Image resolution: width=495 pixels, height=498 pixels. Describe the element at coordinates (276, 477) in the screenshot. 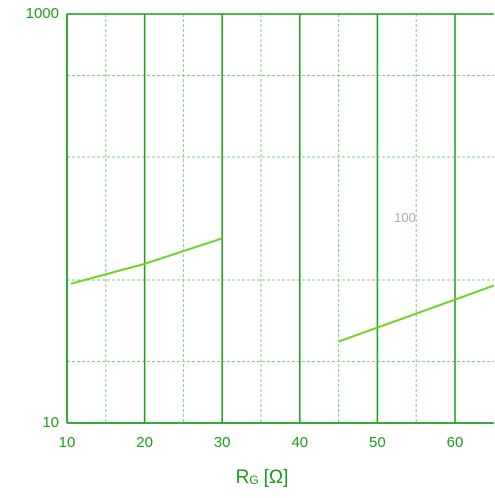

I see `x-axis-label-part: [Ω]` at that location.